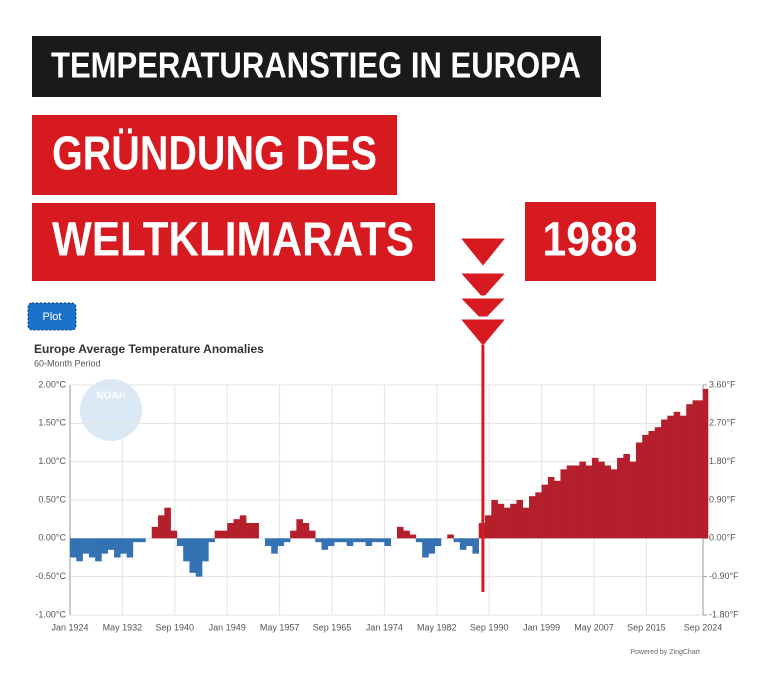  I want to click on y-tick-label: -0.50°C, so click(50, 576).